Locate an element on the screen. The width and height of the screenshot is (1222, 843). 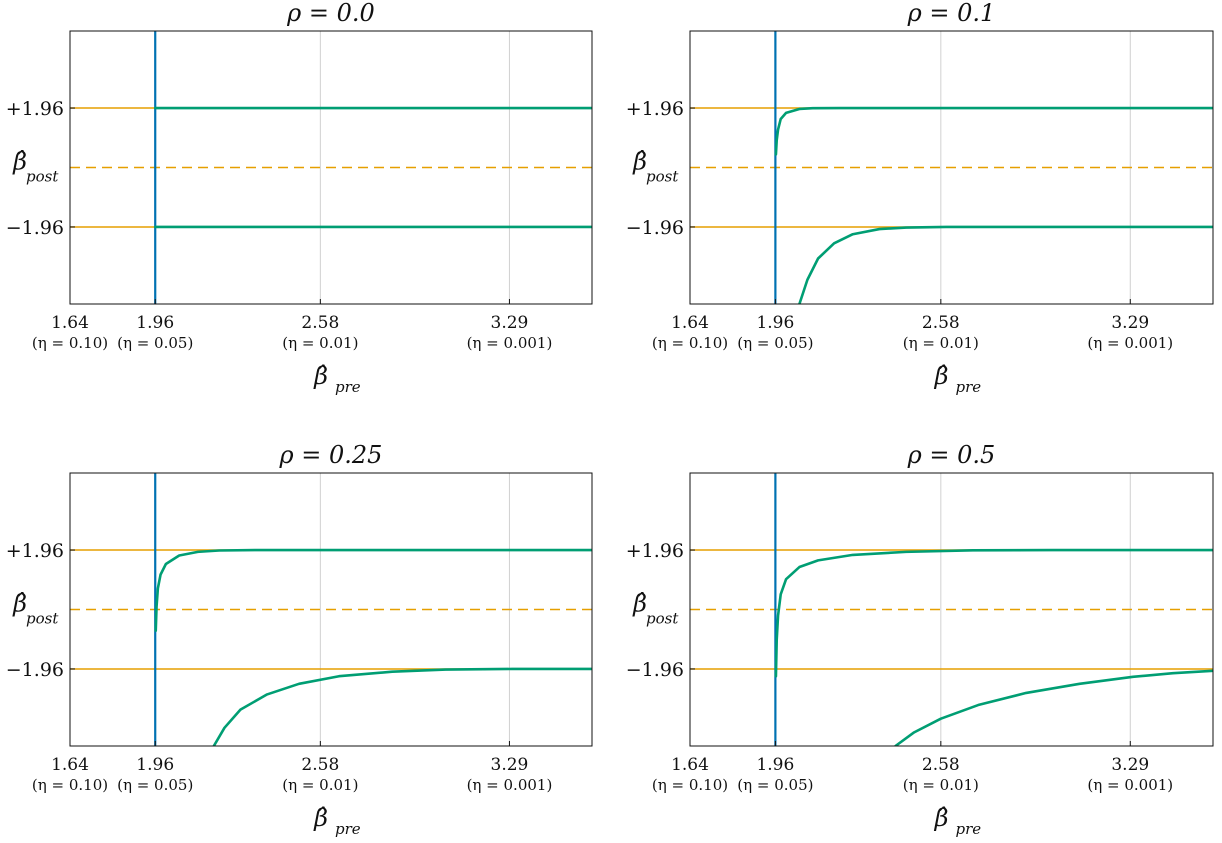
panel-title: ρ = 0.5 is located at coordinates (951, 455).